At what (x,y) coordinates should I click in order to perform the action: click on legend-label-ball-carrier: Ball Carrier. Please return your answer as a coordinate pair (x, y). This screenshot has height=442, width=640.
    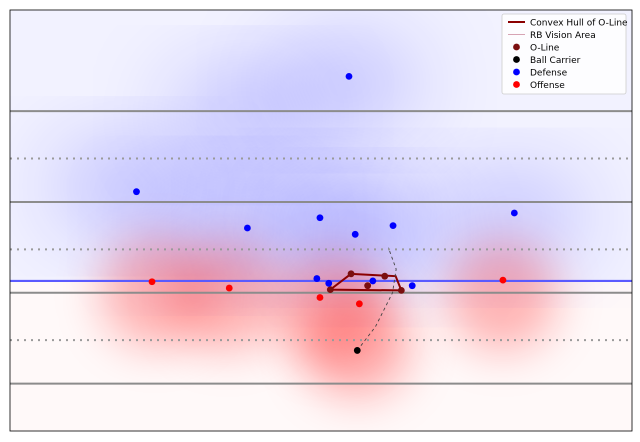
    Looking at the image, I should click on (555, 61).